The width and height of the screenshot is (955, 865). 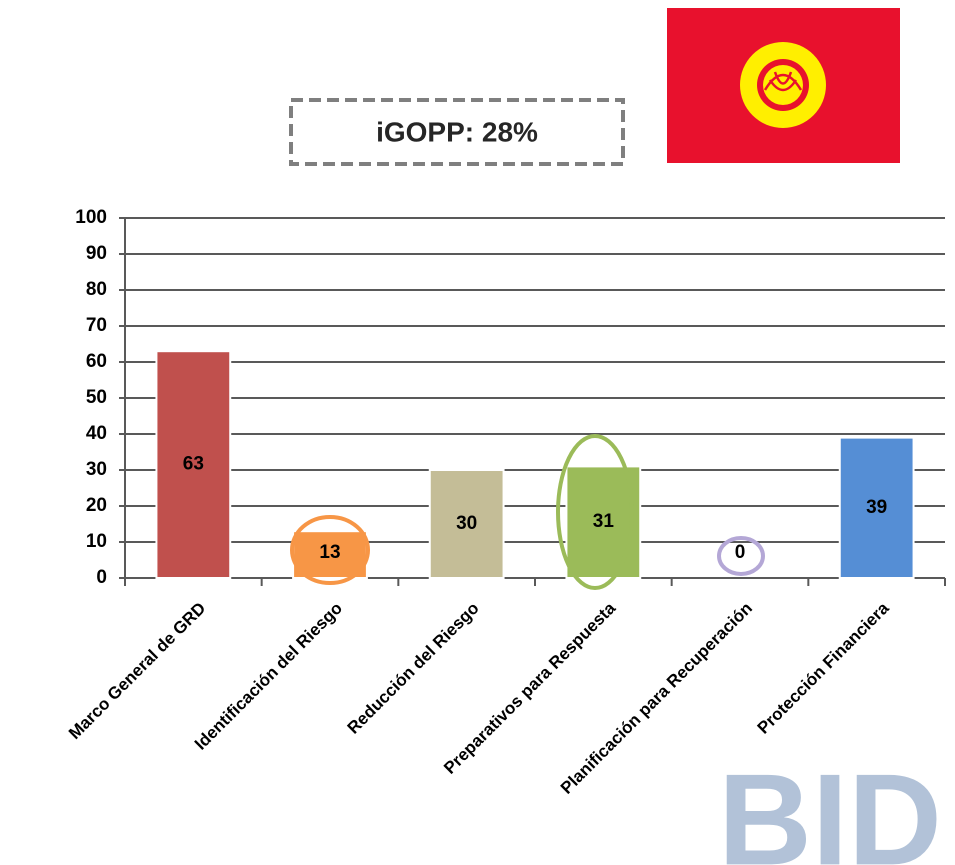 What do you see at coordinates (96, 433) in the screenshot?
I see `y-tick-label: 40` at bounding box center [96, 433].